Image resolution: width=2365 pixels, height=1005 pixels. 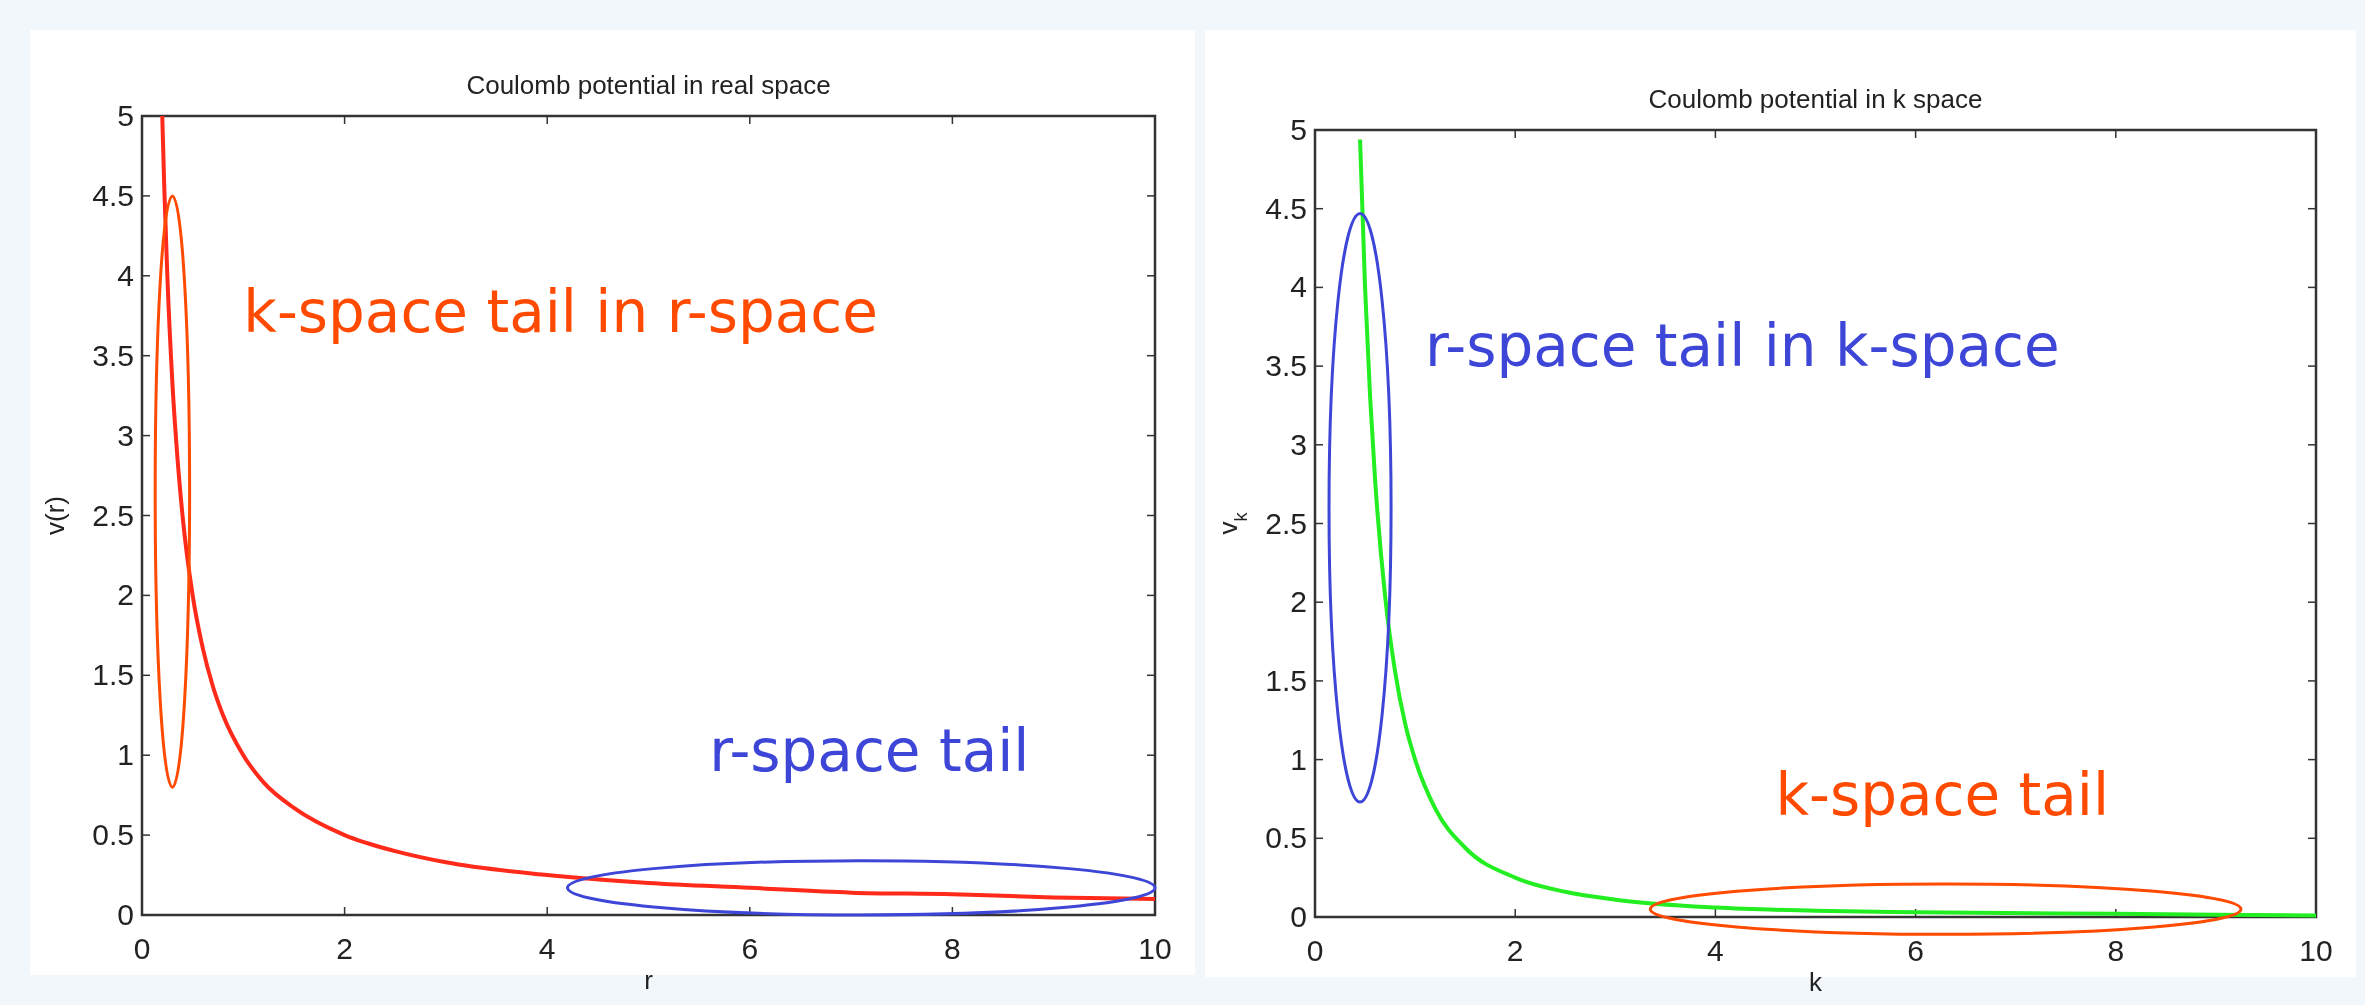 What do you see at coordinates (1816, 982) in the screenshot?
I see `x-axis-title: k` at bounding box center [1816, 982].